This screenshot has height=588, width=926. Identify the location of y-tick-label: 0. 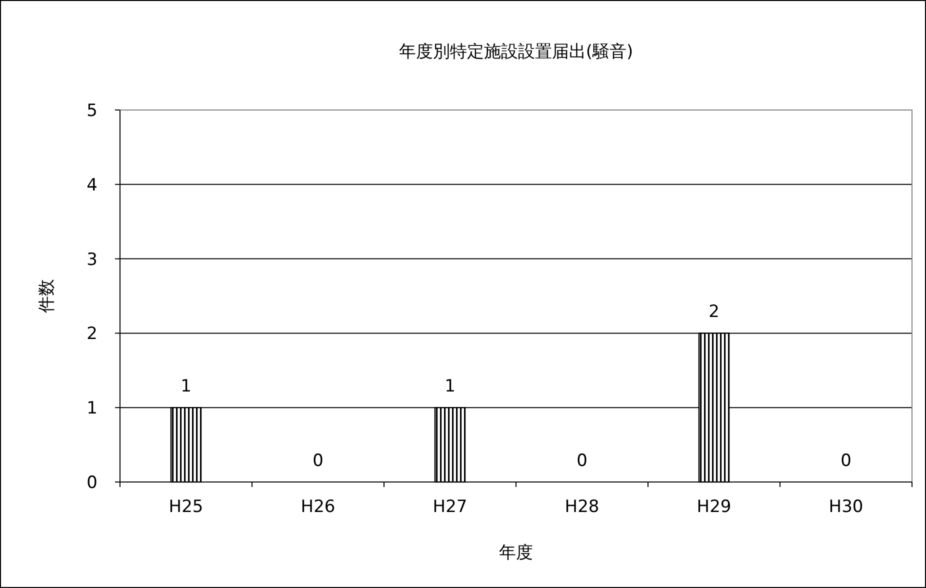
(92, 483).